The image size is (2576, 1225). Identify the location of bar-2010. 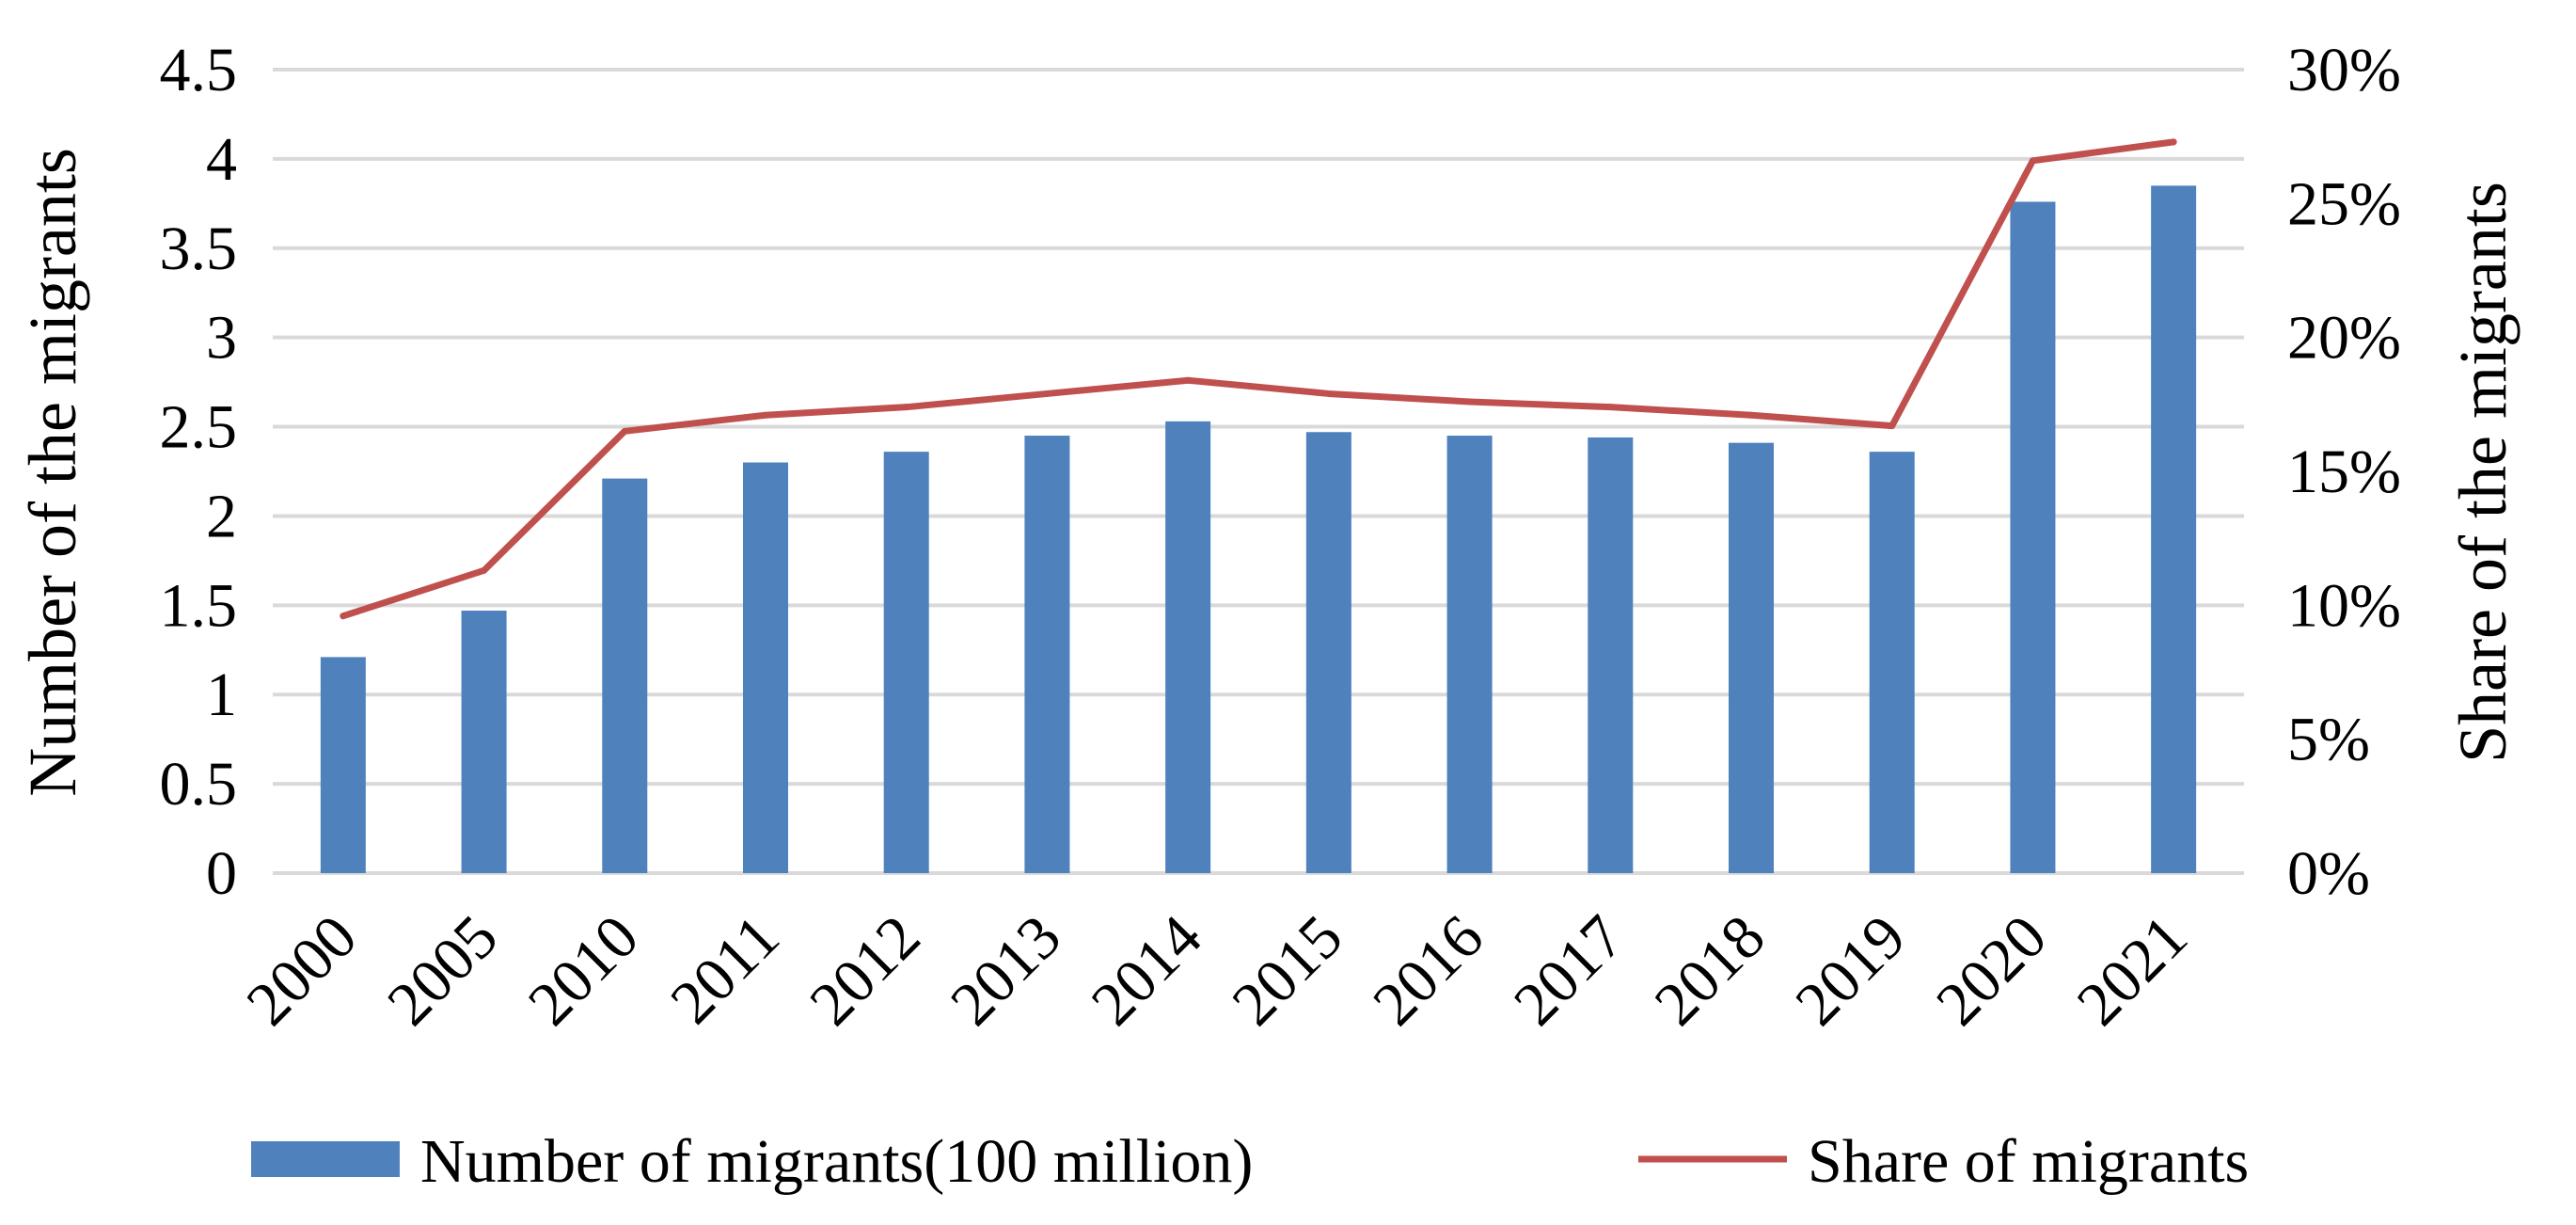
(625, 676).